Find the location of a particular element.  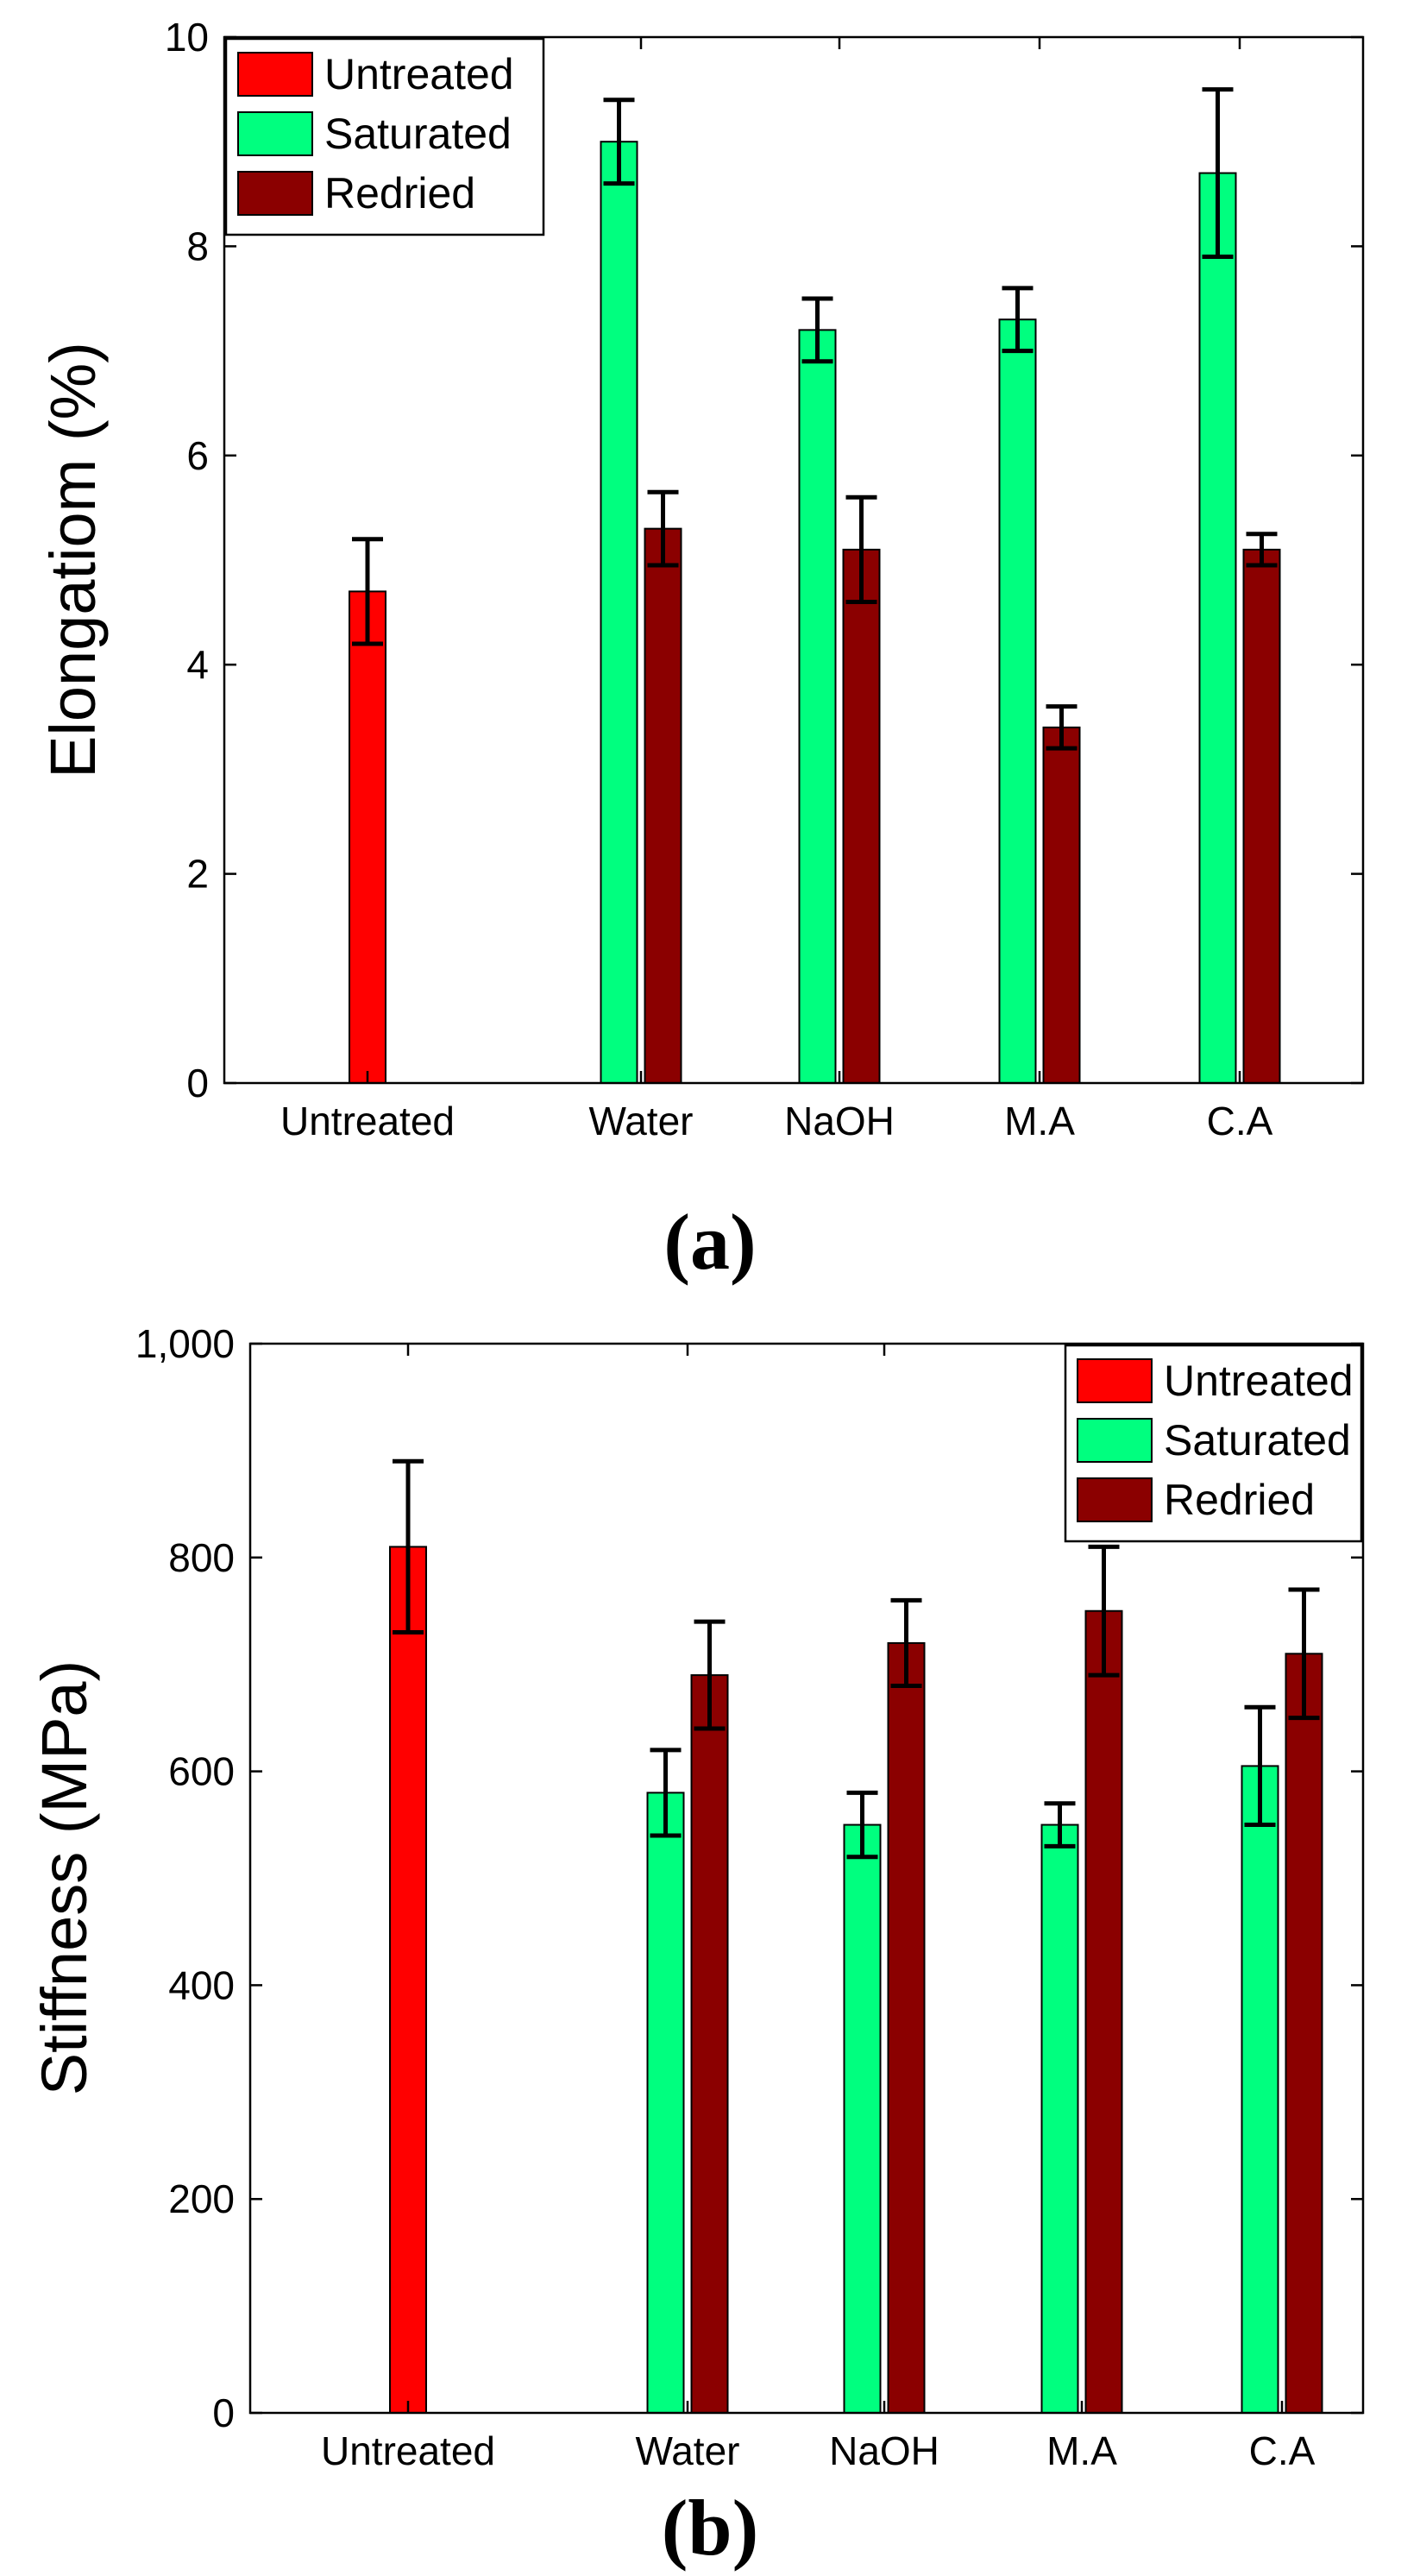

chart-stiffness-errorbar-saturated-naoh is located at coordinates (862, 1825).